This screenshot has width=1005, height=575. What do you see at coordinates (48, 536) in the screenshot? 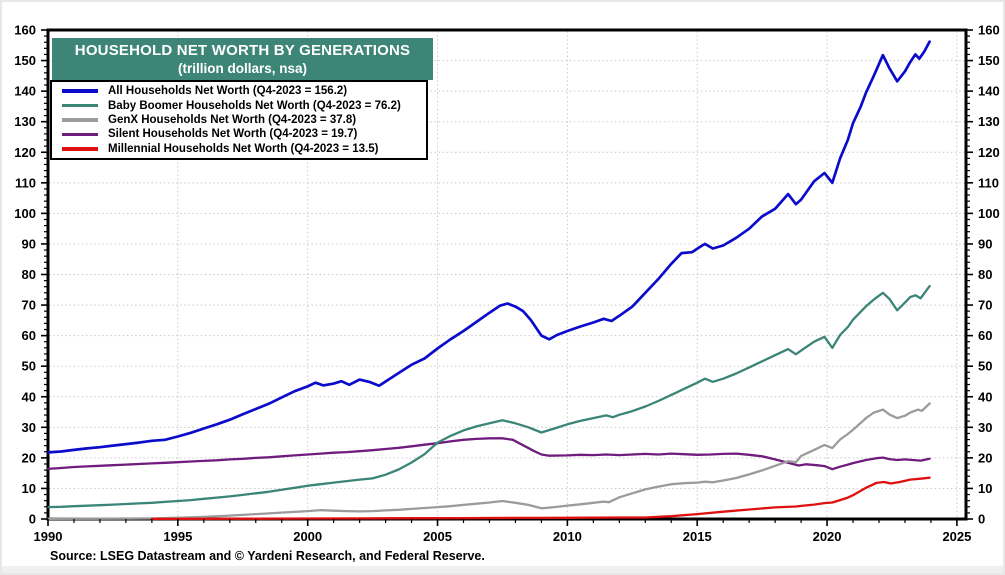
I see `x-tick-label: 1990` at bounding box center [48, 536].